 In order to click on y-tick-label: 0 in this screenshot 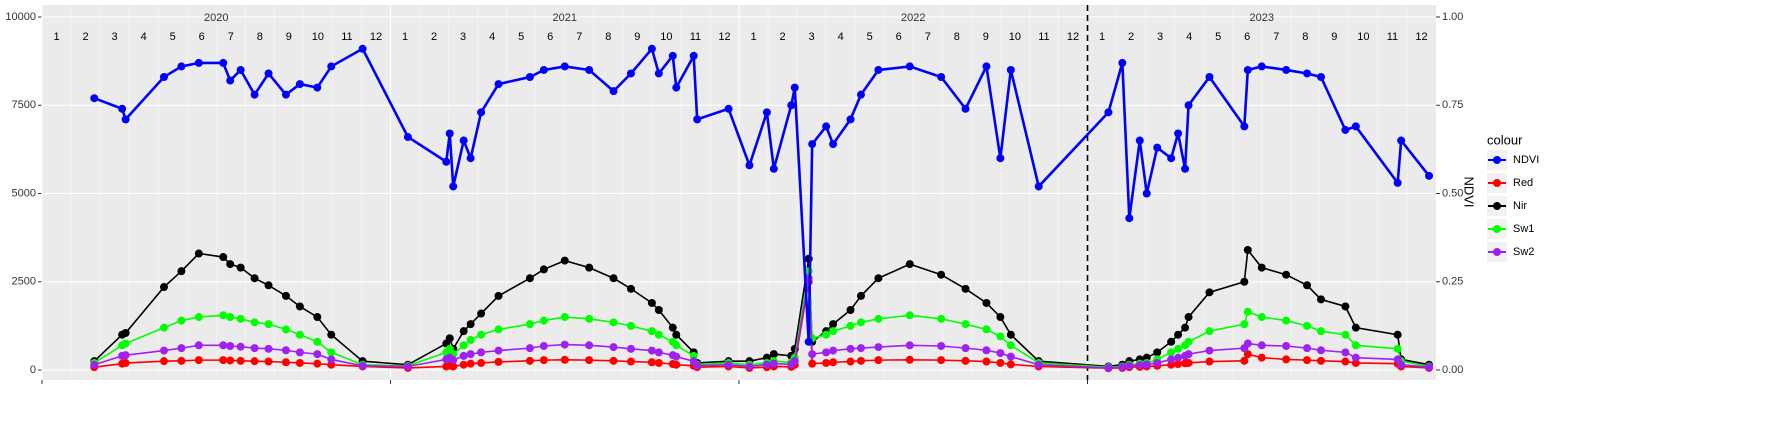, I will do `click(33, 370)`.